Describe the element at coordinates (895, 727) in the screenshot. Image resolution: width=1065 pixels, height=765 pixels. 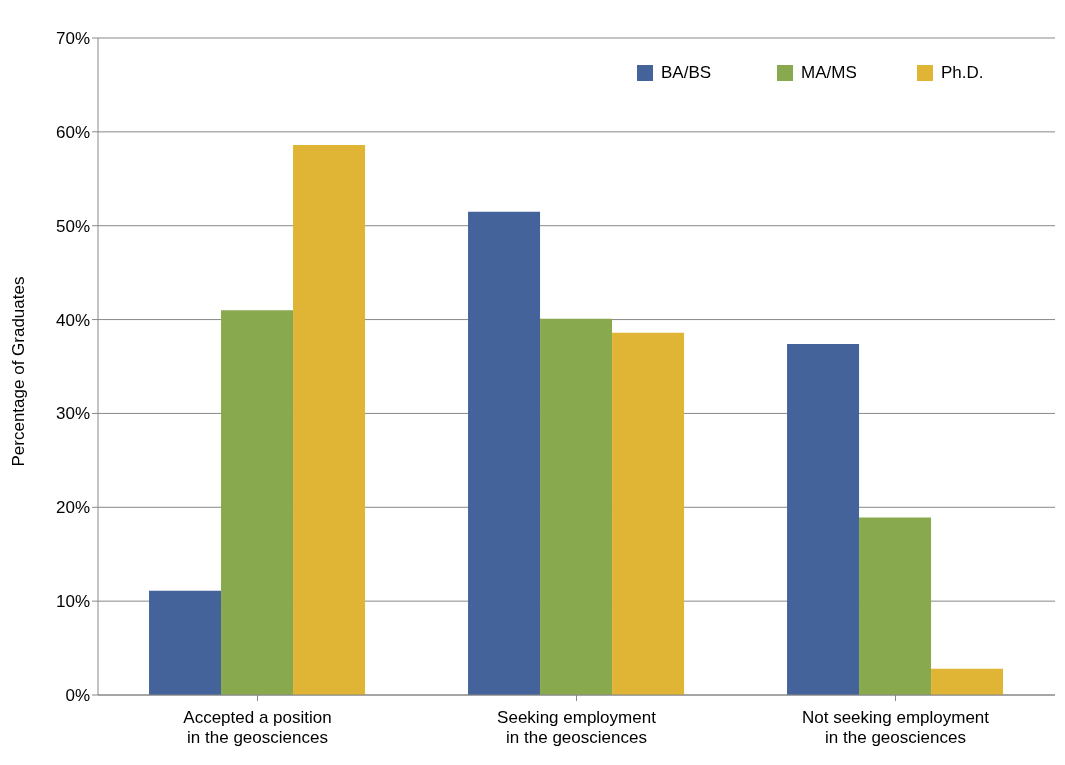
I see `x-tick-label: Not seeking employment in the geosciences` at that location.